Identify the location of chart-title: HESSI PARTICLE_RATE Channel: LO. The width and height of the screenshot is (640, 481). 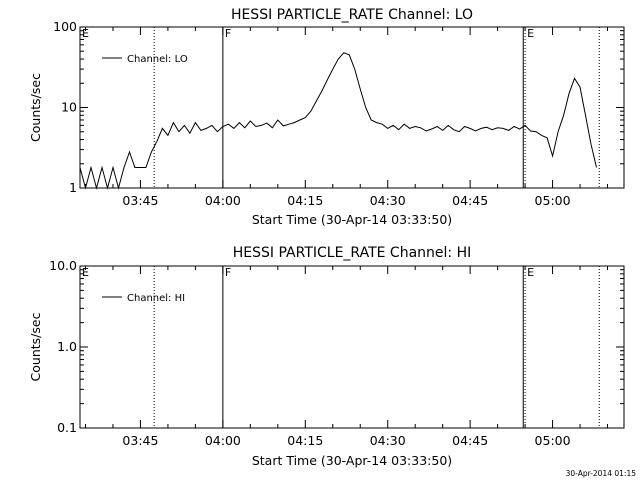
(352, 15).